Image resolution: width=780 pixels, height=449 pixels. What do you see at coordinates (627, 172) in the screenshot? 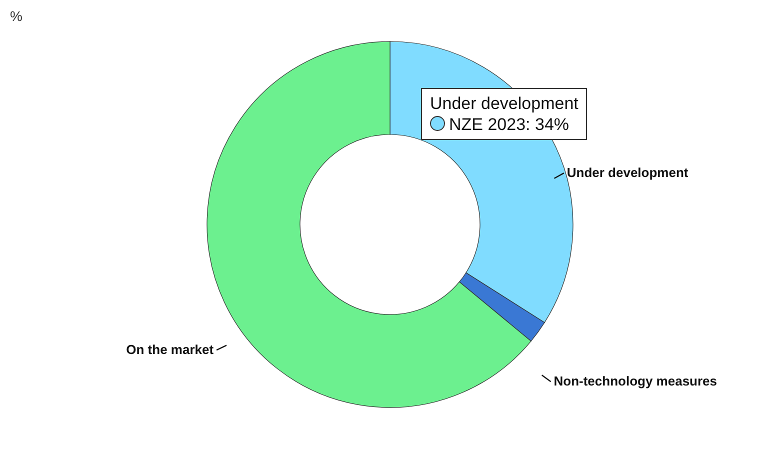
I see `slice-label: Under development` at bounding box center [627, 172].